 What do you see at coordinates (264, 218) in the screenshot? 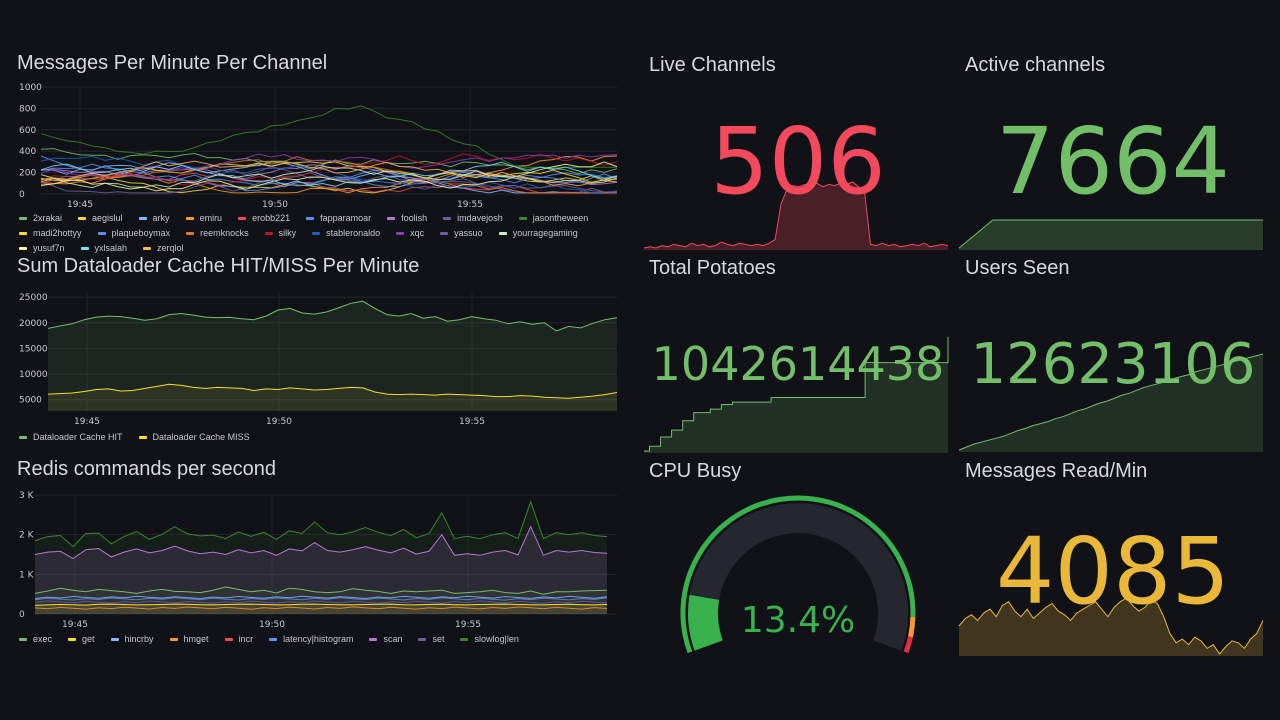
I see `legend-item: erobb221` at bounding box center [264, 218].